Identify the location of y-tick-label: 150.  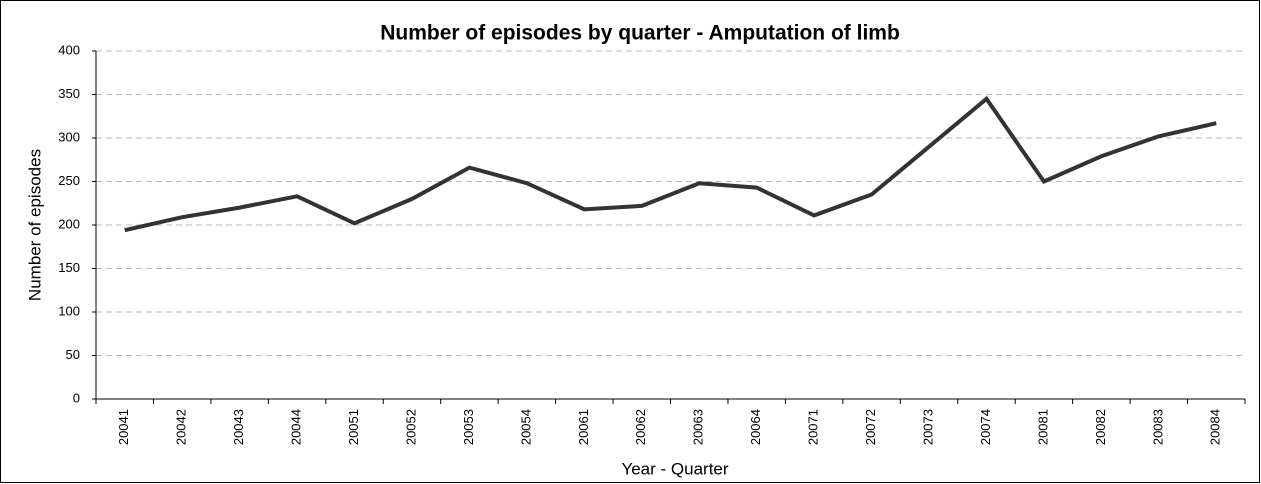
(69, 267).